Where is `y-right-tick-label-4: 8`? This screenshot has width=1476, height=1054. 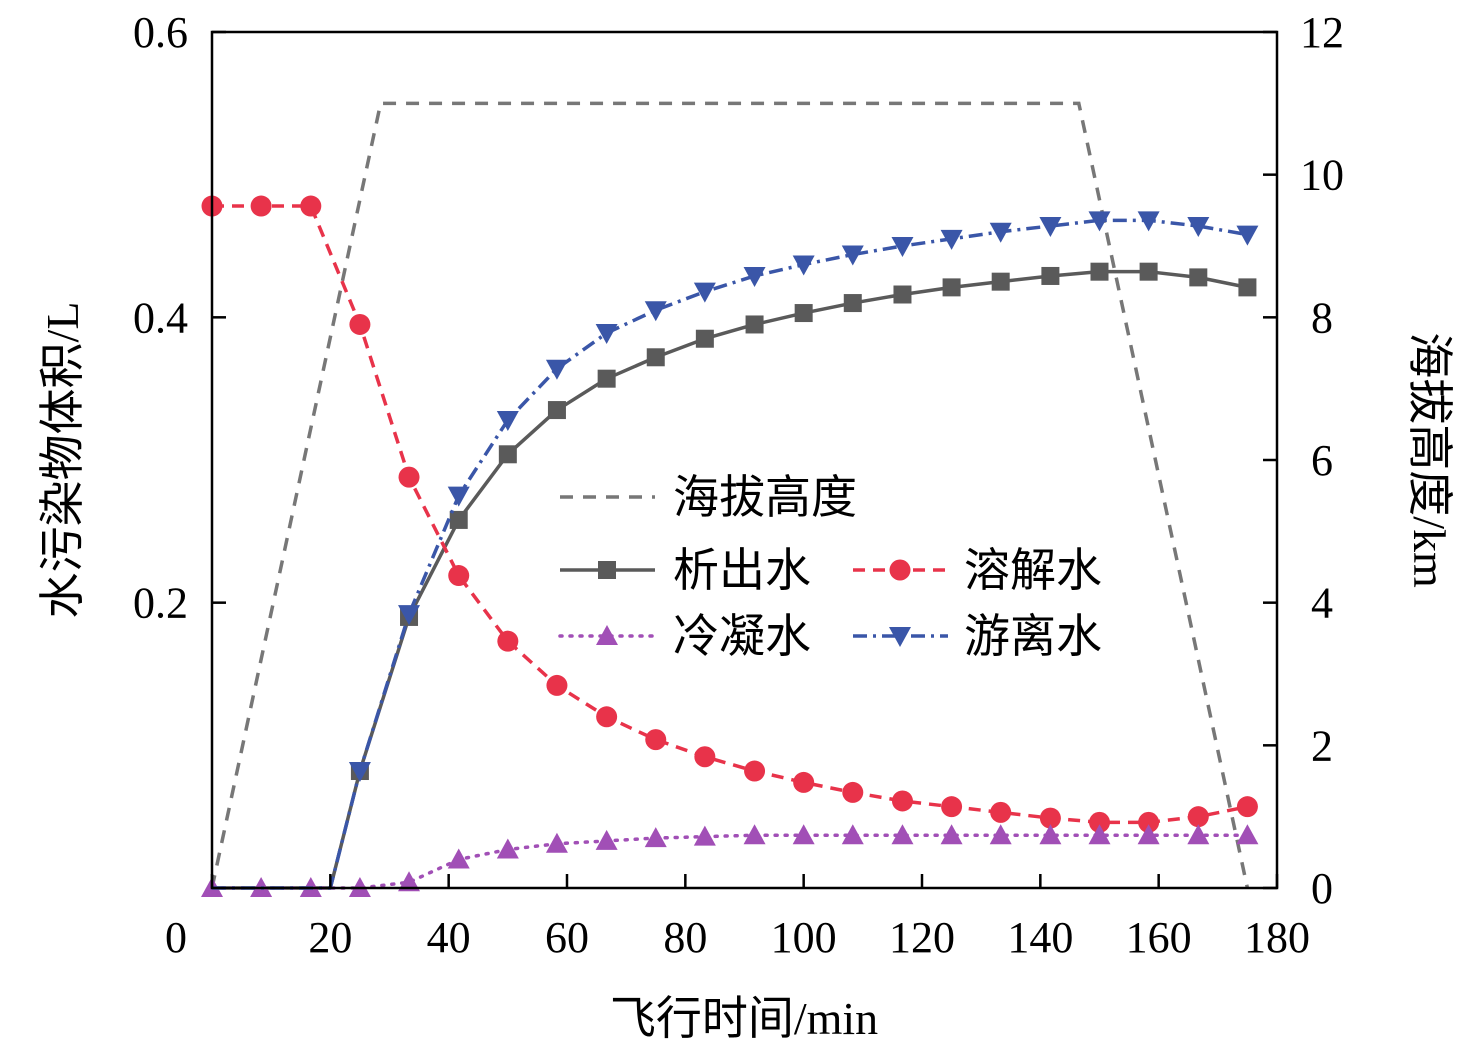 y-right-tick-label-4: 8 is located at coordinates (1322, 317).